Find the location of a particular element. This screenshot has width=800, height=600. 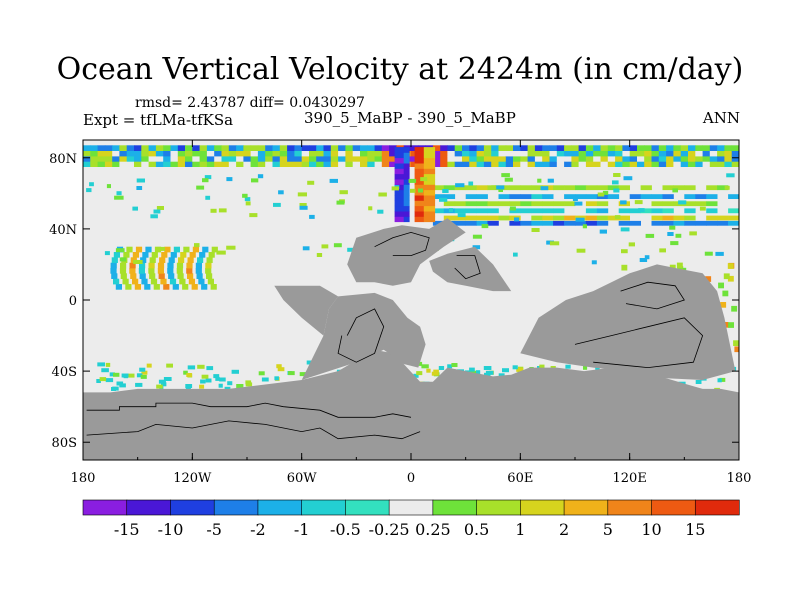

colorbar-swatch is located at coordinates (149, 507).